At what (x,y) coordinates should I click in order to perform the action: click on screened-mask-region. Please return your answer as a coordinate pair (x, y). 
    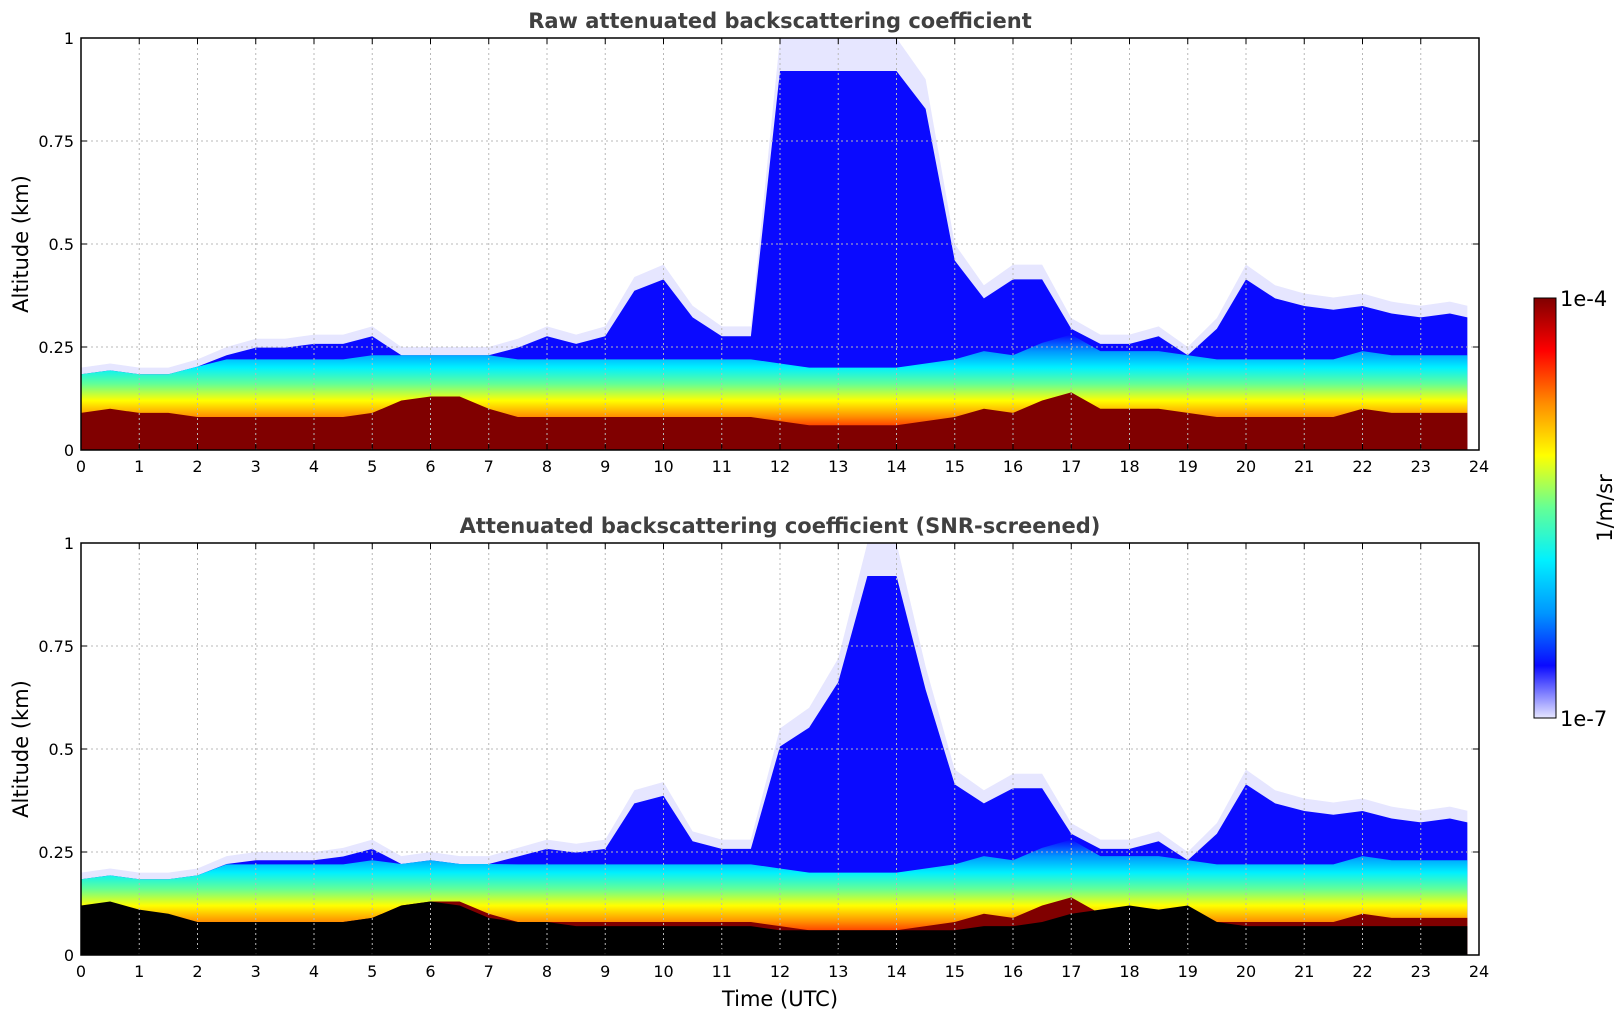
    Looking at the image, I should click on (774, 928).